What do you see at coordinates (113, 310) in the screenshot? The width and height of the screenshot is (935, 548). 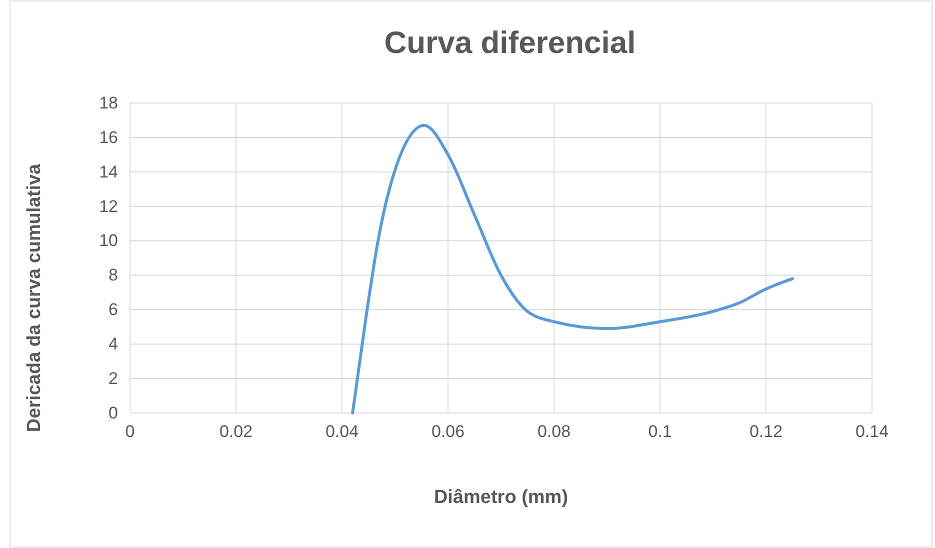 I see `y-tick-label: 6` at bounding box center [113, 310].